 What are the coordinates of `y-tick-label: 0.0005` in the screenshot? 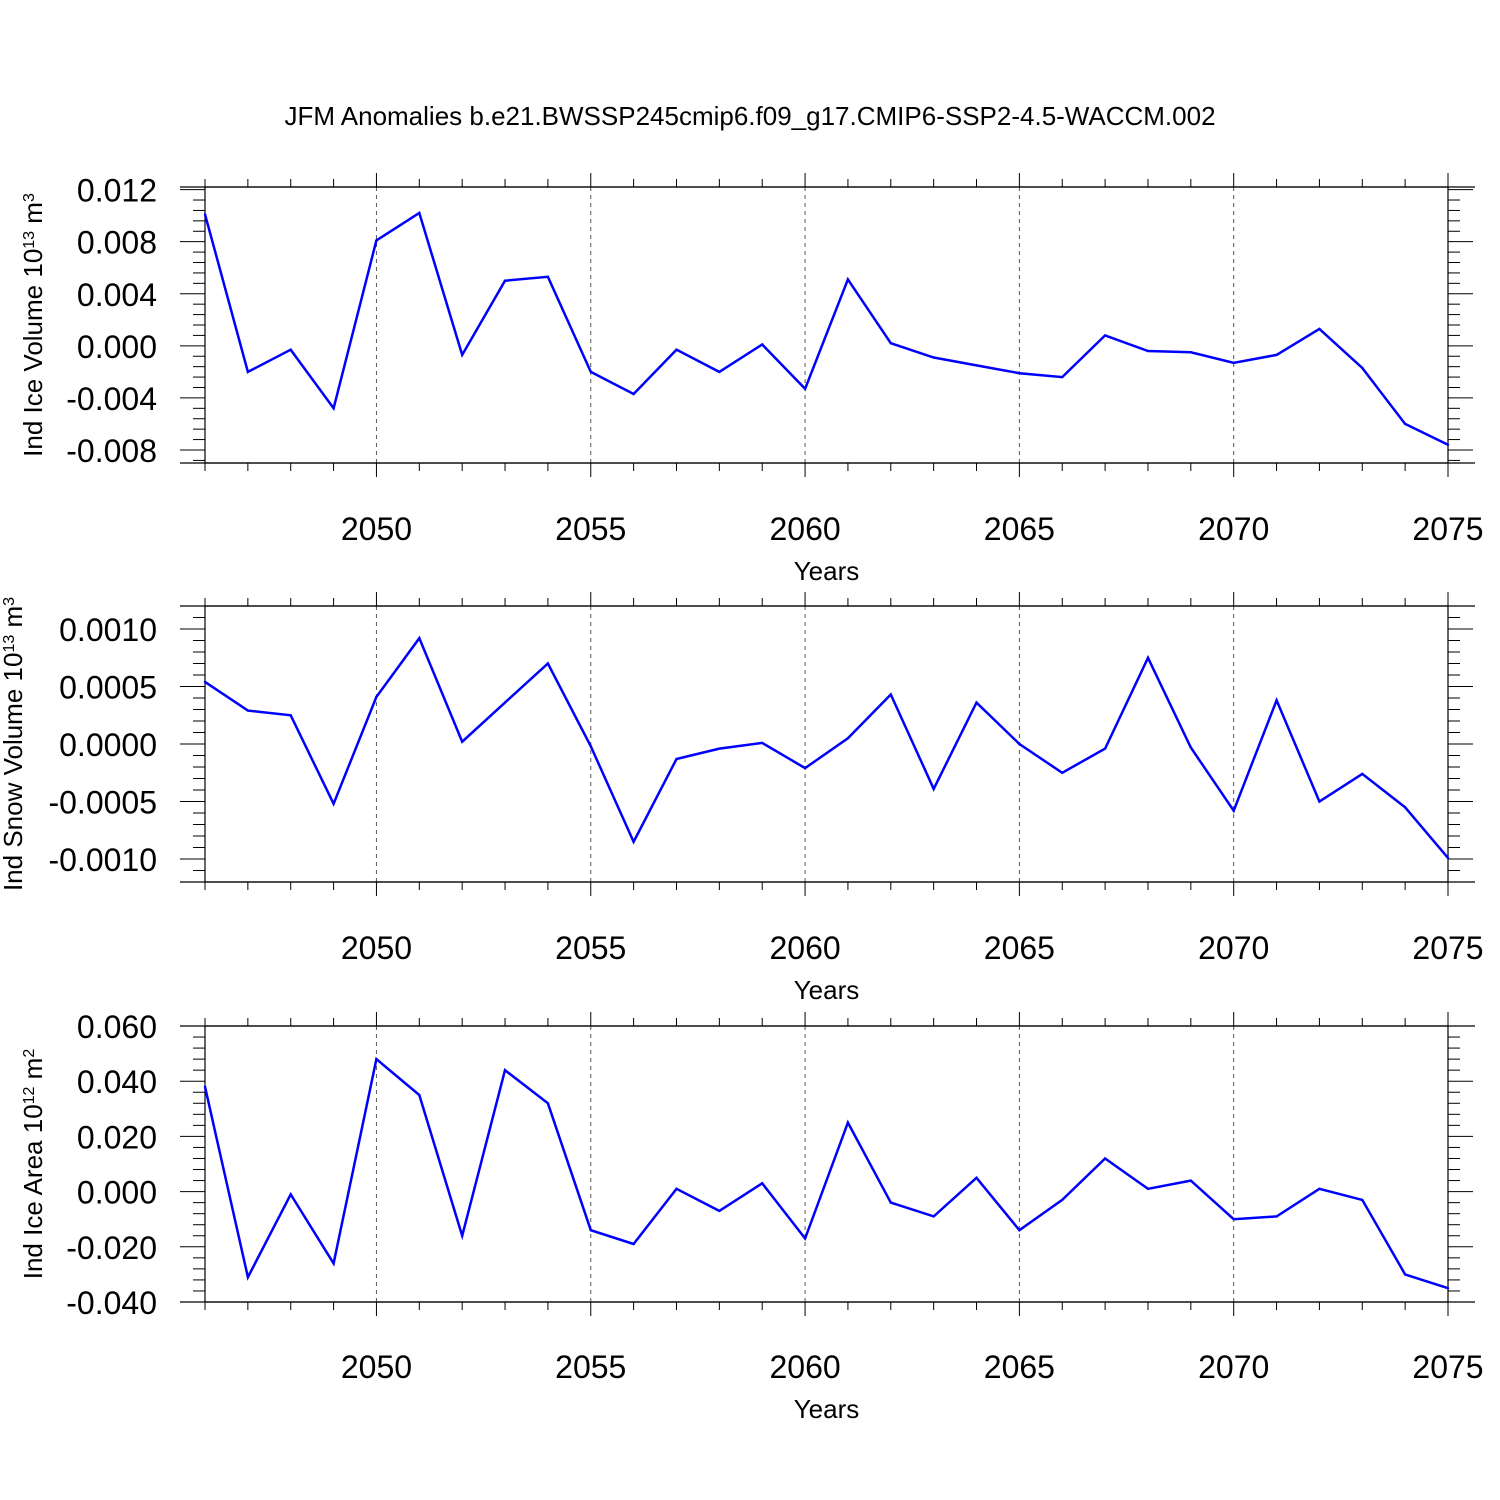 It's located at (108, 688).